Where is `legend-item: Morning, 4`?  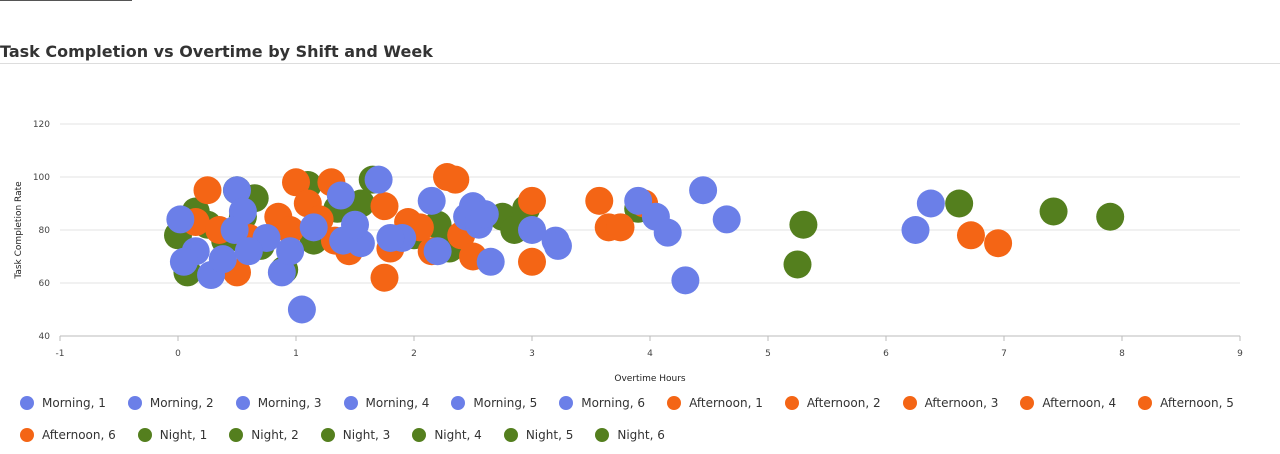 legend-item: Morning, 4 is located at coordinates (386, 403).